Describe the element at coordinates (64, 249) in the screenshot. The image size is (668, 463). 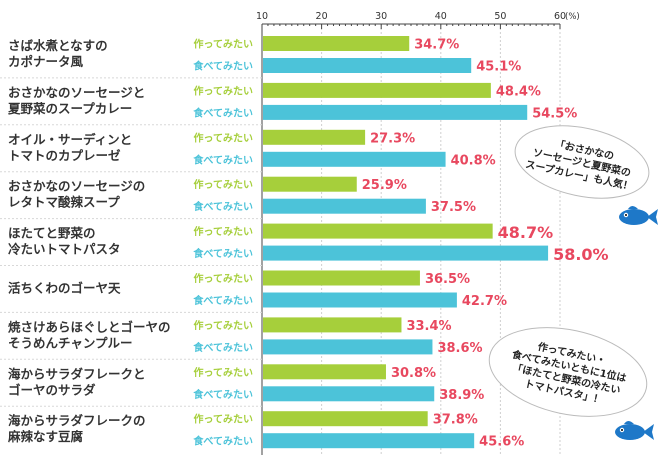
I see `category-label: 冷たいトマトパスタ` at that location.